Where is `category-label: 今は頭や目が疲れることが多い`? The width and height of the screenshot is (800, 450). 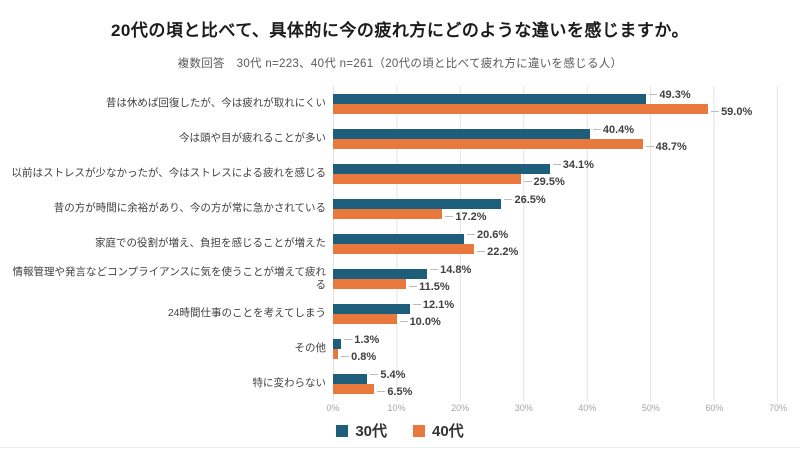 category-label: 今は頭や目が疲れることが多い is located at coordinates (252, 138).